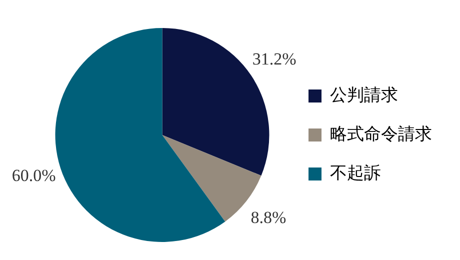 The width and height of the screenshot is (460, 260). What do you see at coordinates (34, 176) in the screenshot?
I see `data-label: 60.0%` at bounding box center [34, 176].